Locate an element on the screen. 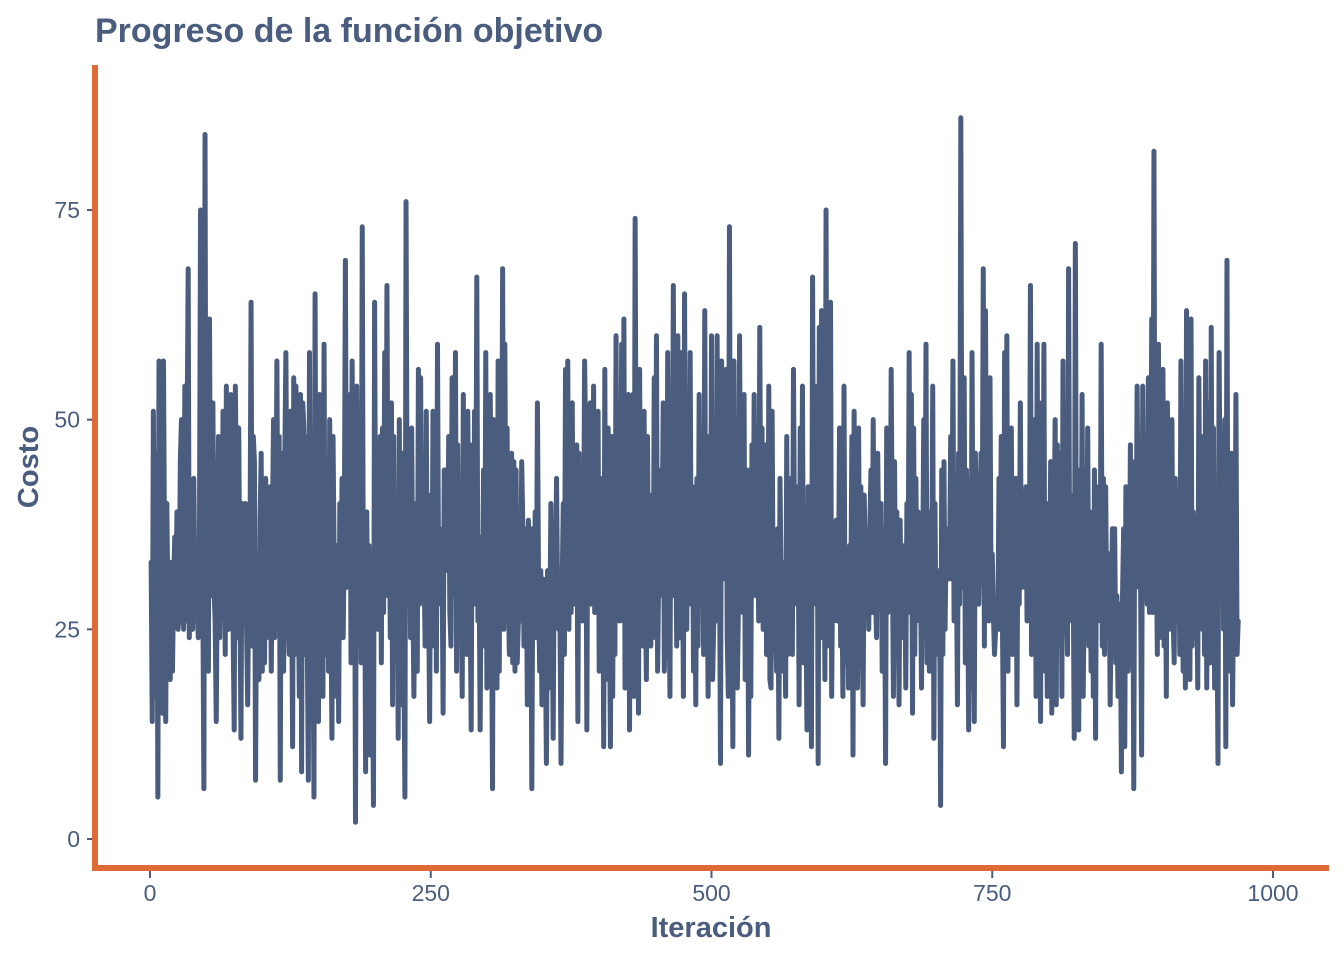  x-tick-label: 0 is located at coordinates (150, 893).